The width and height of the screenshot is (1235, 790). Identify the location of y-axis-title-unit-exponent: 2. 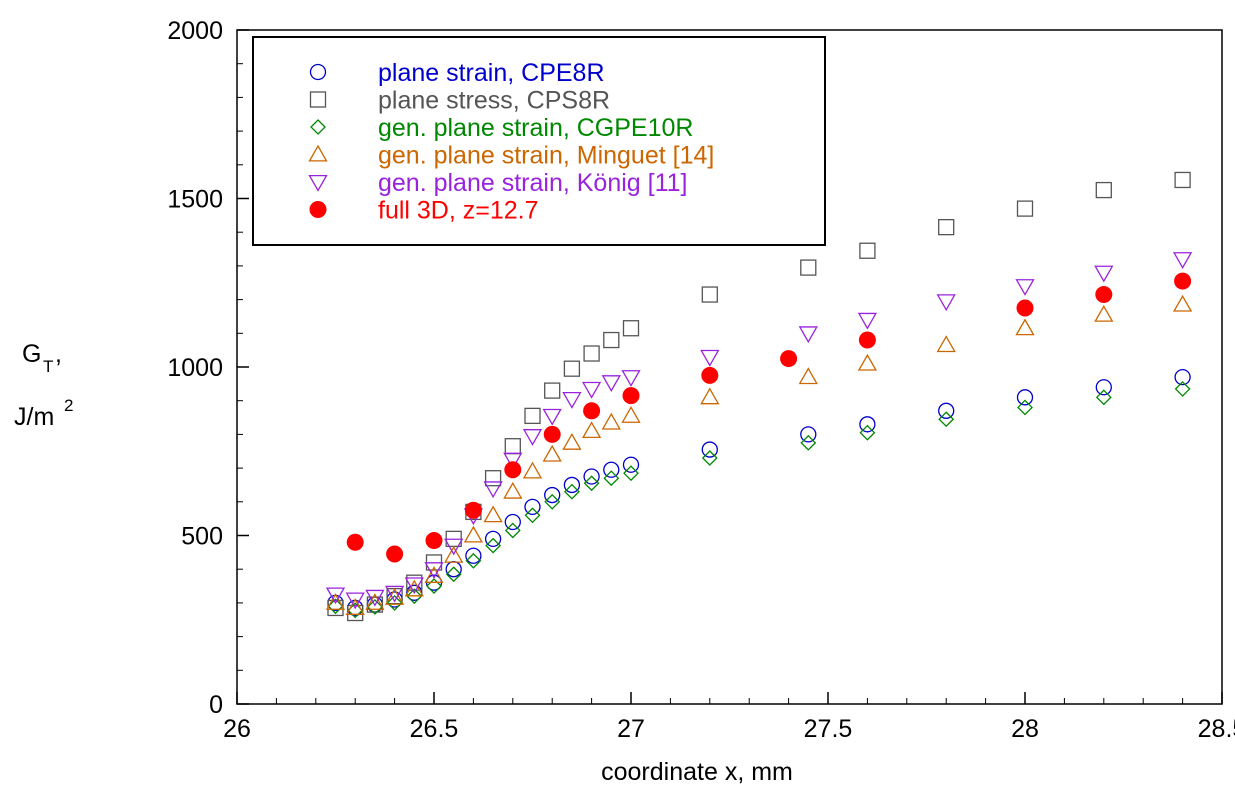
(68, 405).